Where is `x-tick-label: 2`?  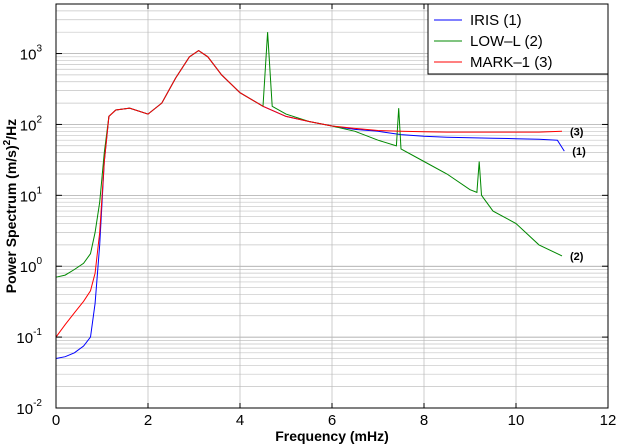 x-tick-label: 2 is located at coordinates (148, 420).